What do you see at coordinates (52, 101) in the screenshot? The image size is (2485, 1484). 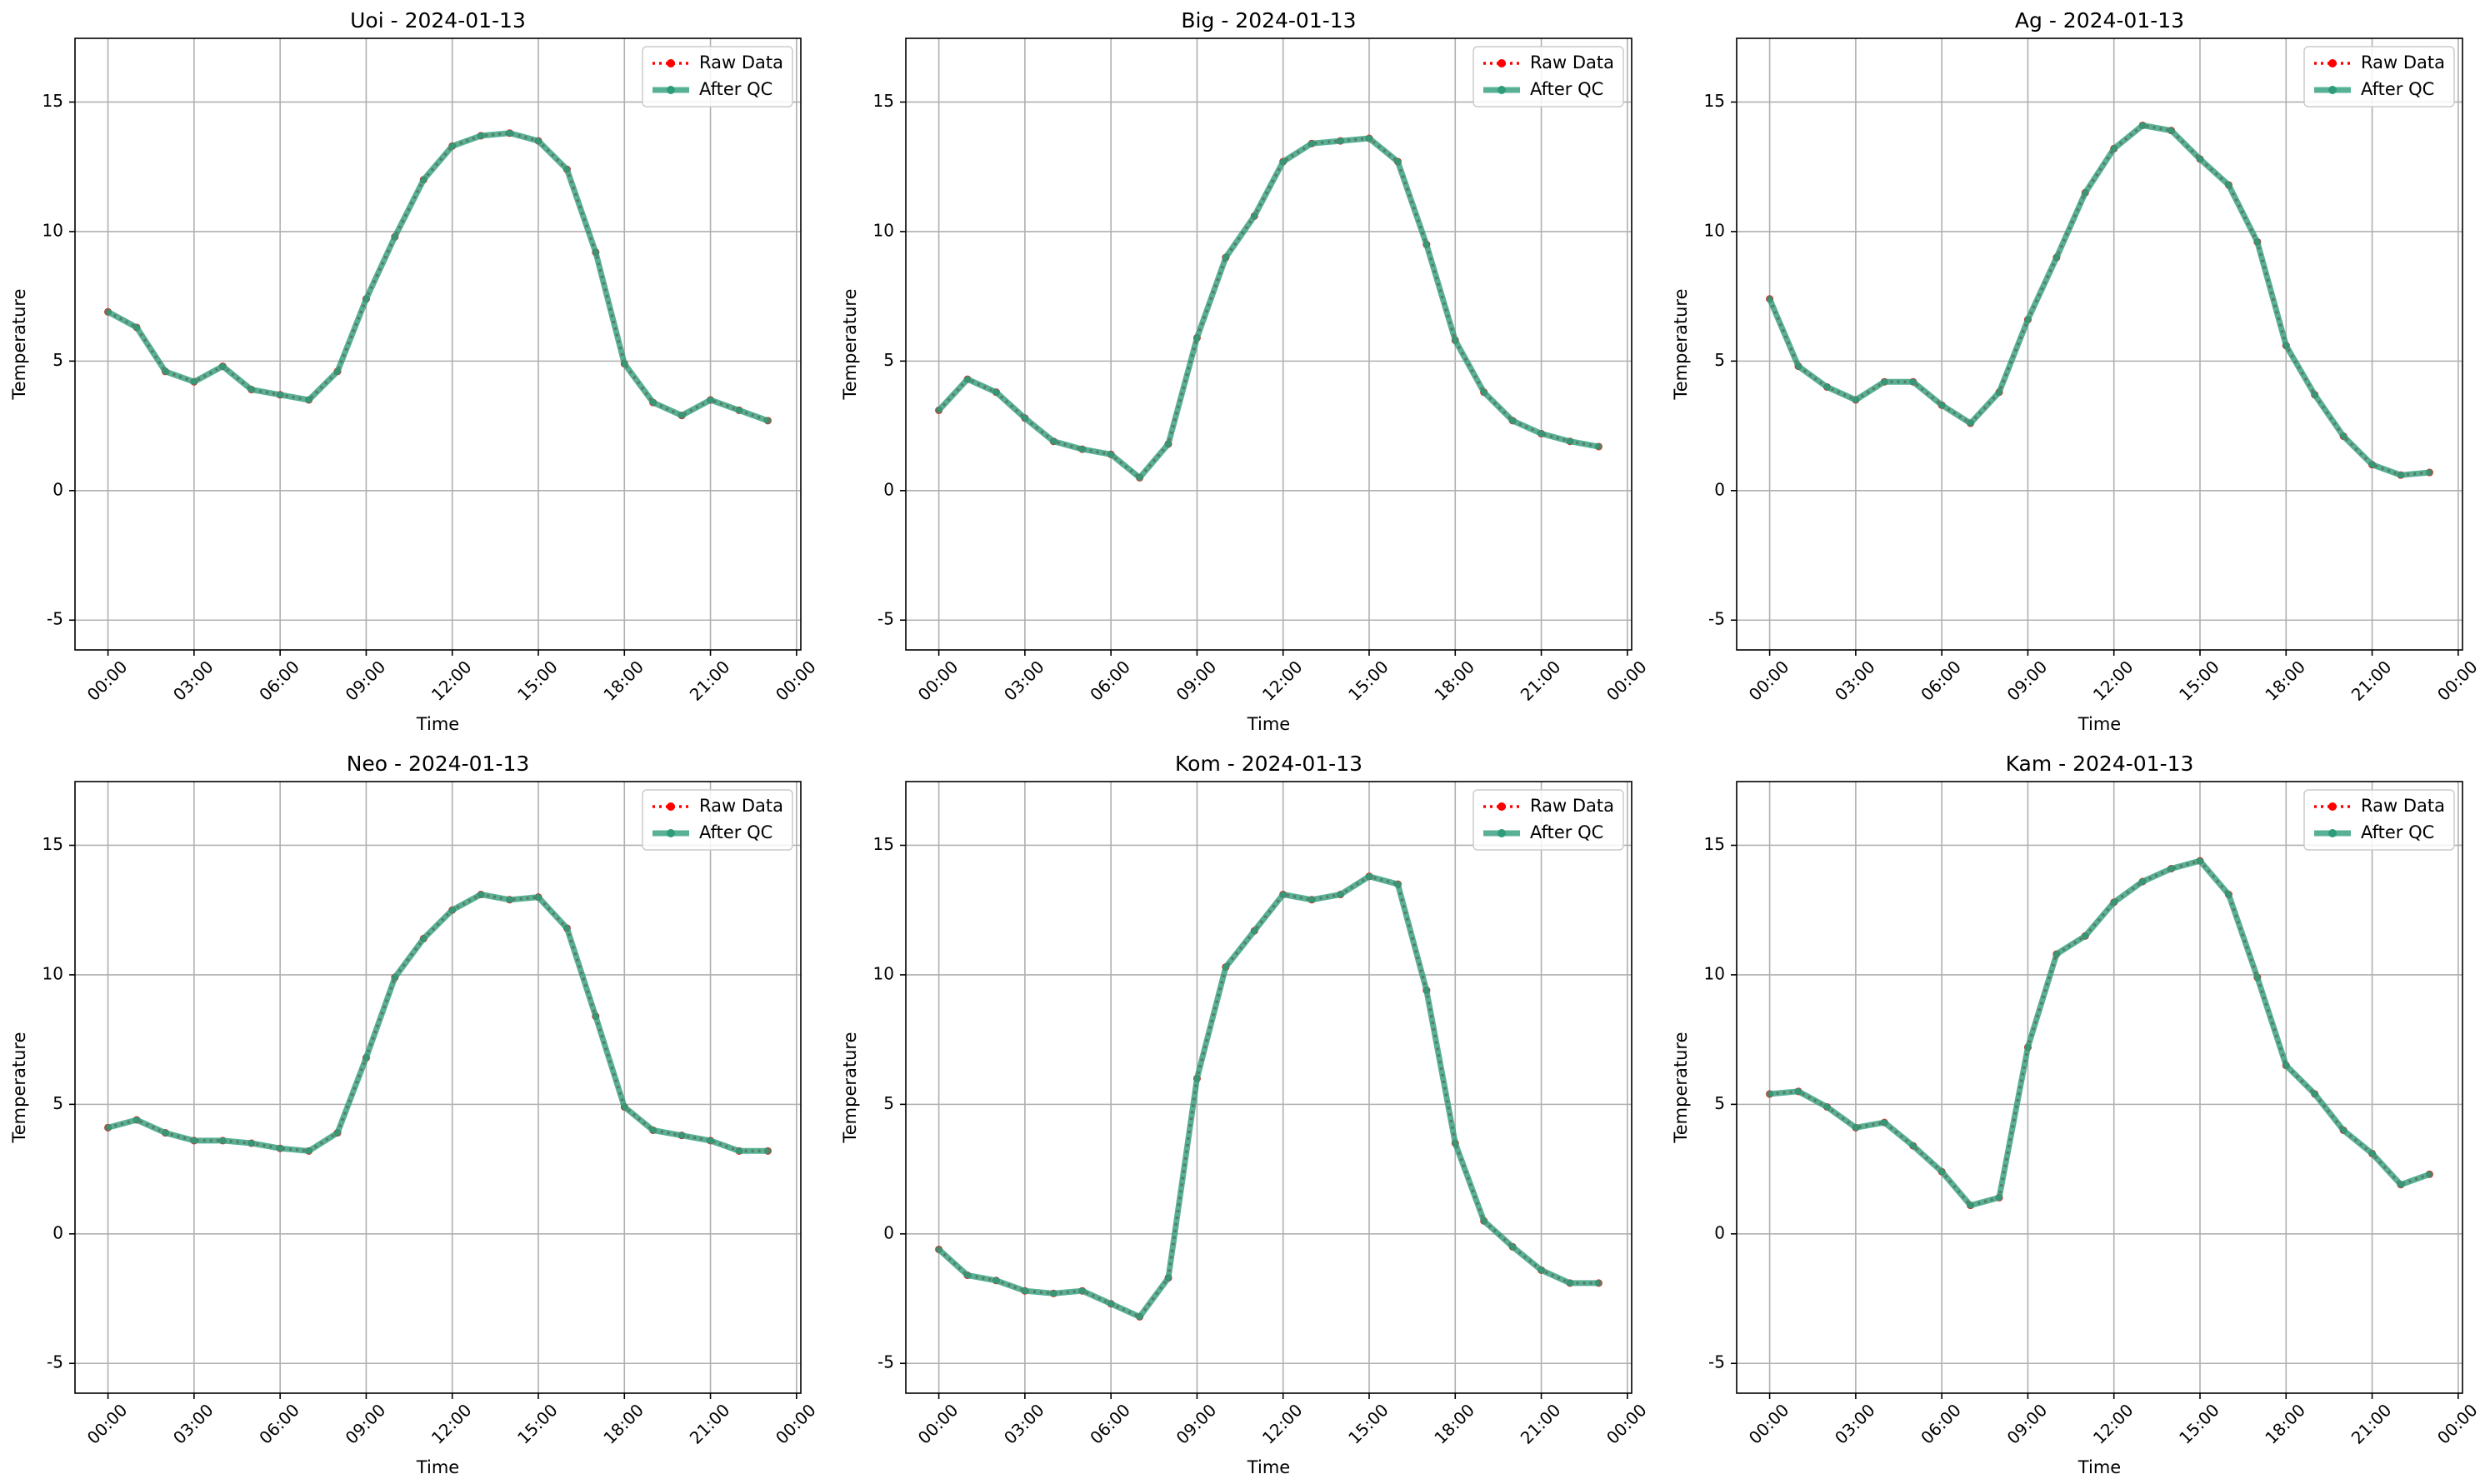 I see `y-tick-label: 15` at bounding box center [52, 101].